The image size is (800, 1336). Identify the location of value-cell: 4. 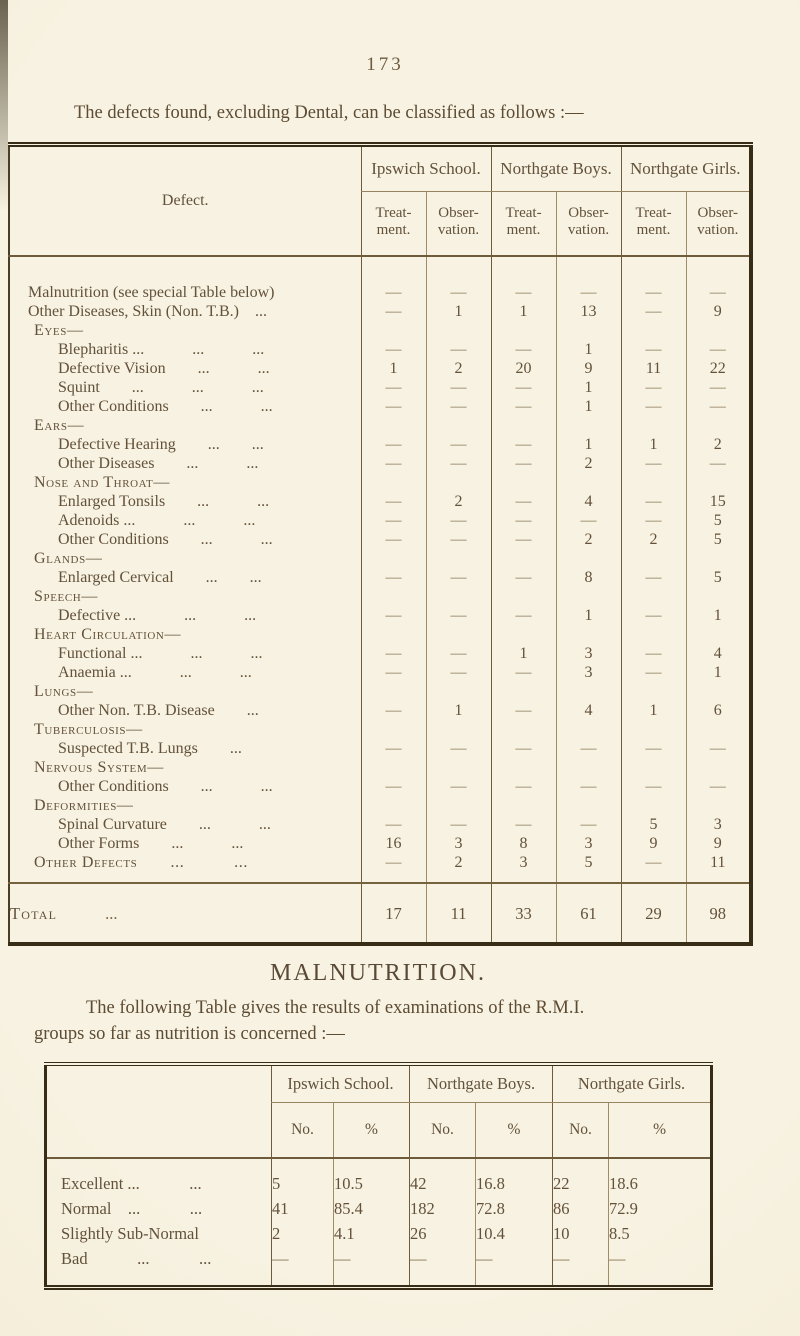
(588, 501).